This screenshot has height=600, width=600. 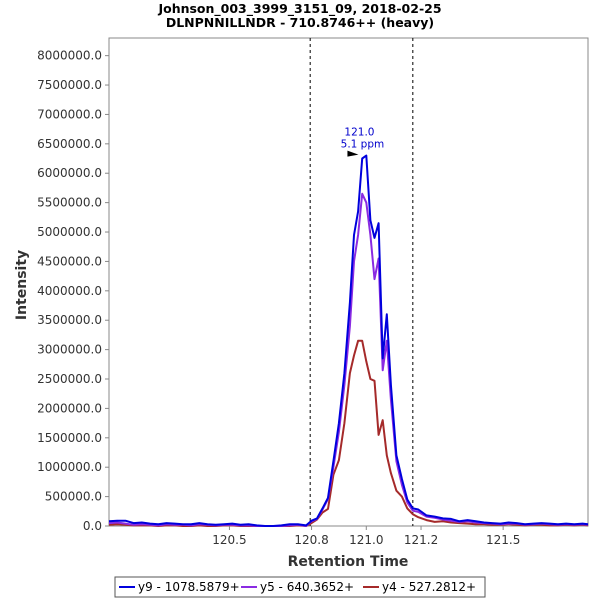 I want to click on y-tick-label-7: 3500000.0, so click(x=69, y=320).